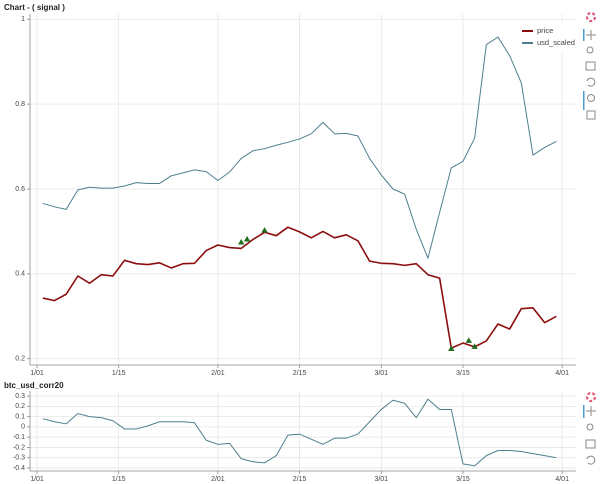 The height and width of the screenshot is (484, 600). I want to click on y-tick-label: 0, so click(23, 427).